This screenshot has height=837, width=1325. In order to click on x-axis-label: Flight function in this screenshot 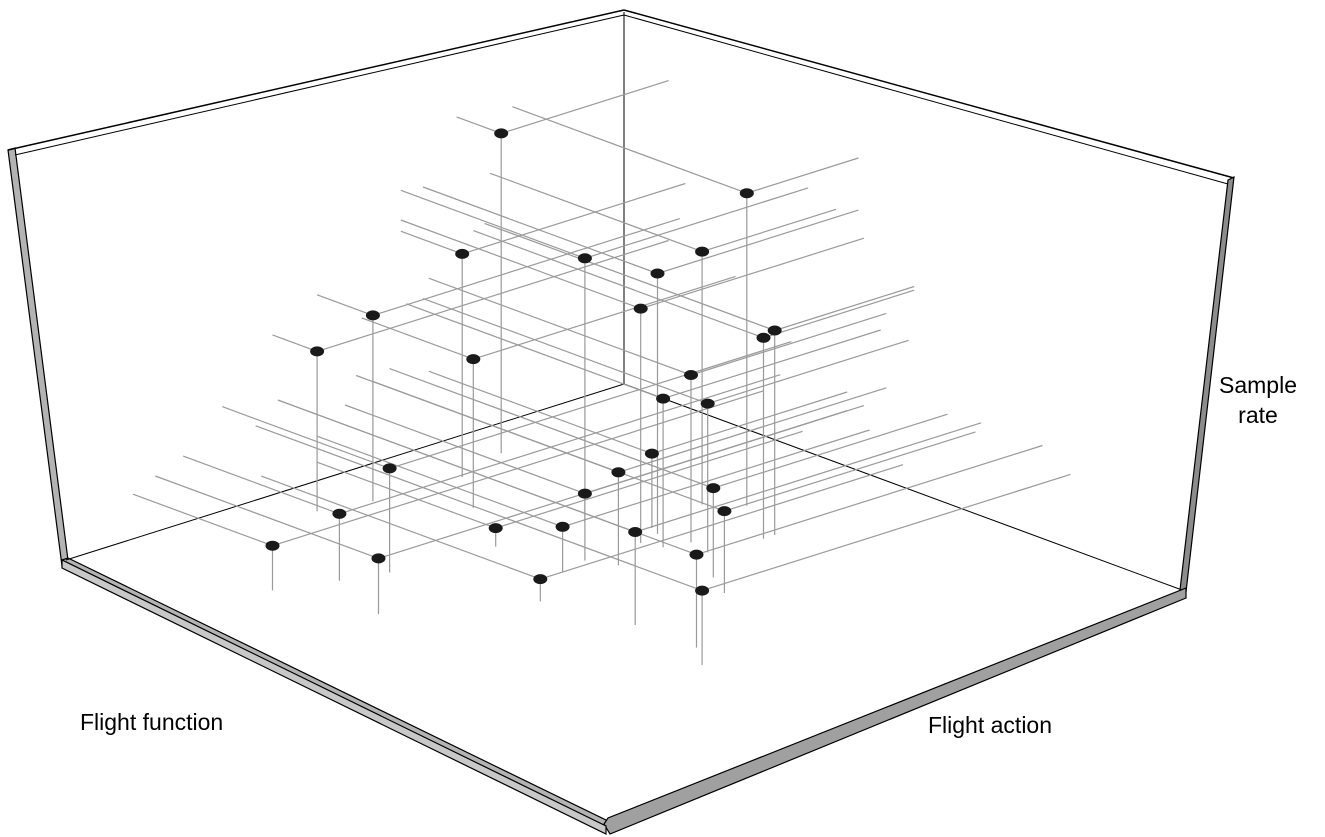, I will do `click(152, 722)`.